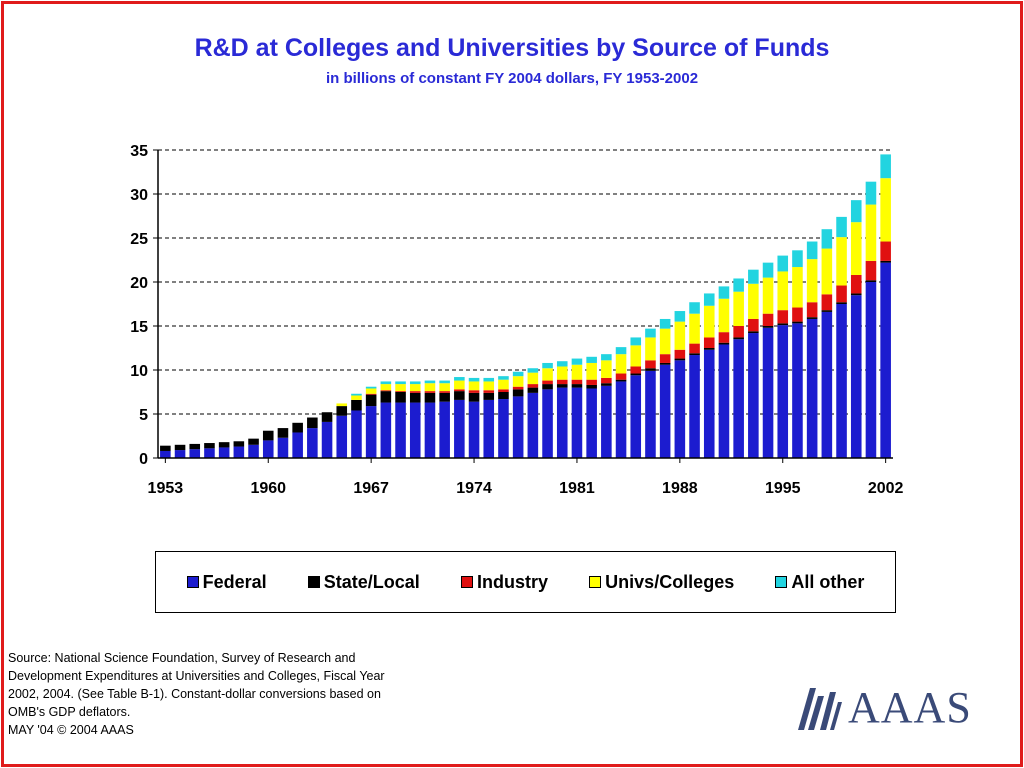  I want to click on x-tick-label: 1953, so click(166, 488).